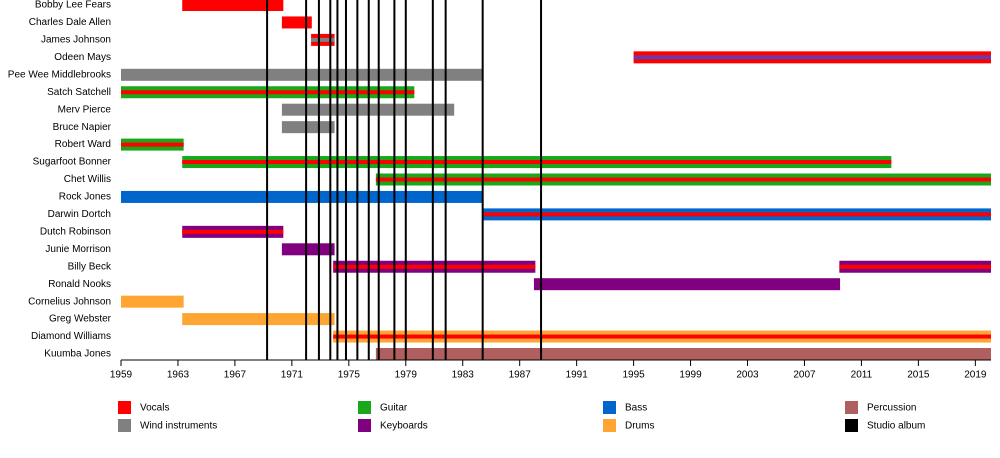 This screenshot has width=1000, height=458. I want to click on x-tick-label: 1963, so click(178, 375).